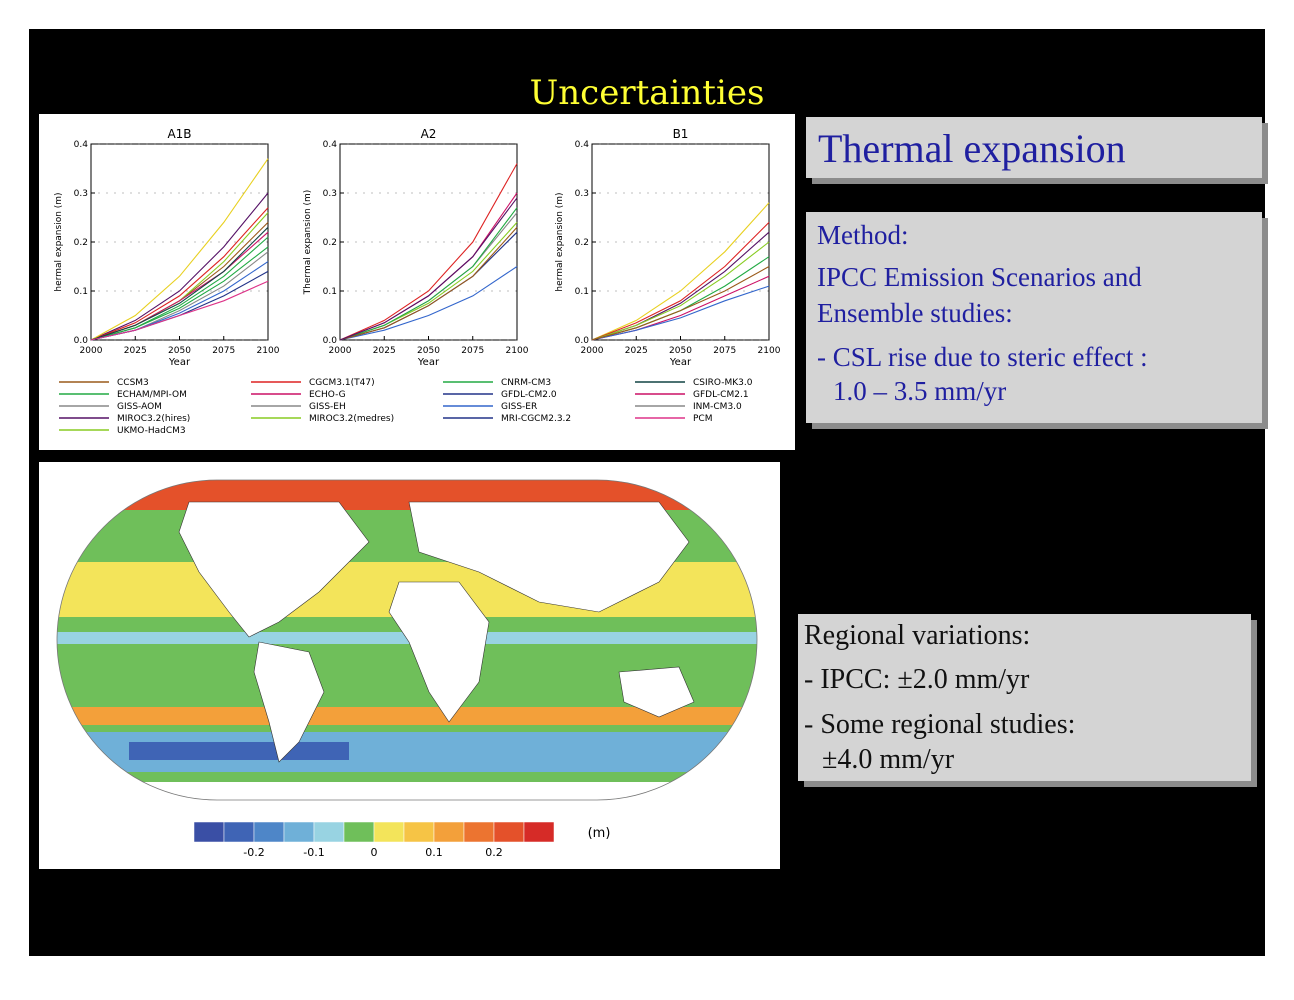 Image resolution: width=1294 pixels, height=1000 pixels. Describe the element at coordinates (81, 243) in the screenshot. I see `y-tick-label: 0.2` at that location.